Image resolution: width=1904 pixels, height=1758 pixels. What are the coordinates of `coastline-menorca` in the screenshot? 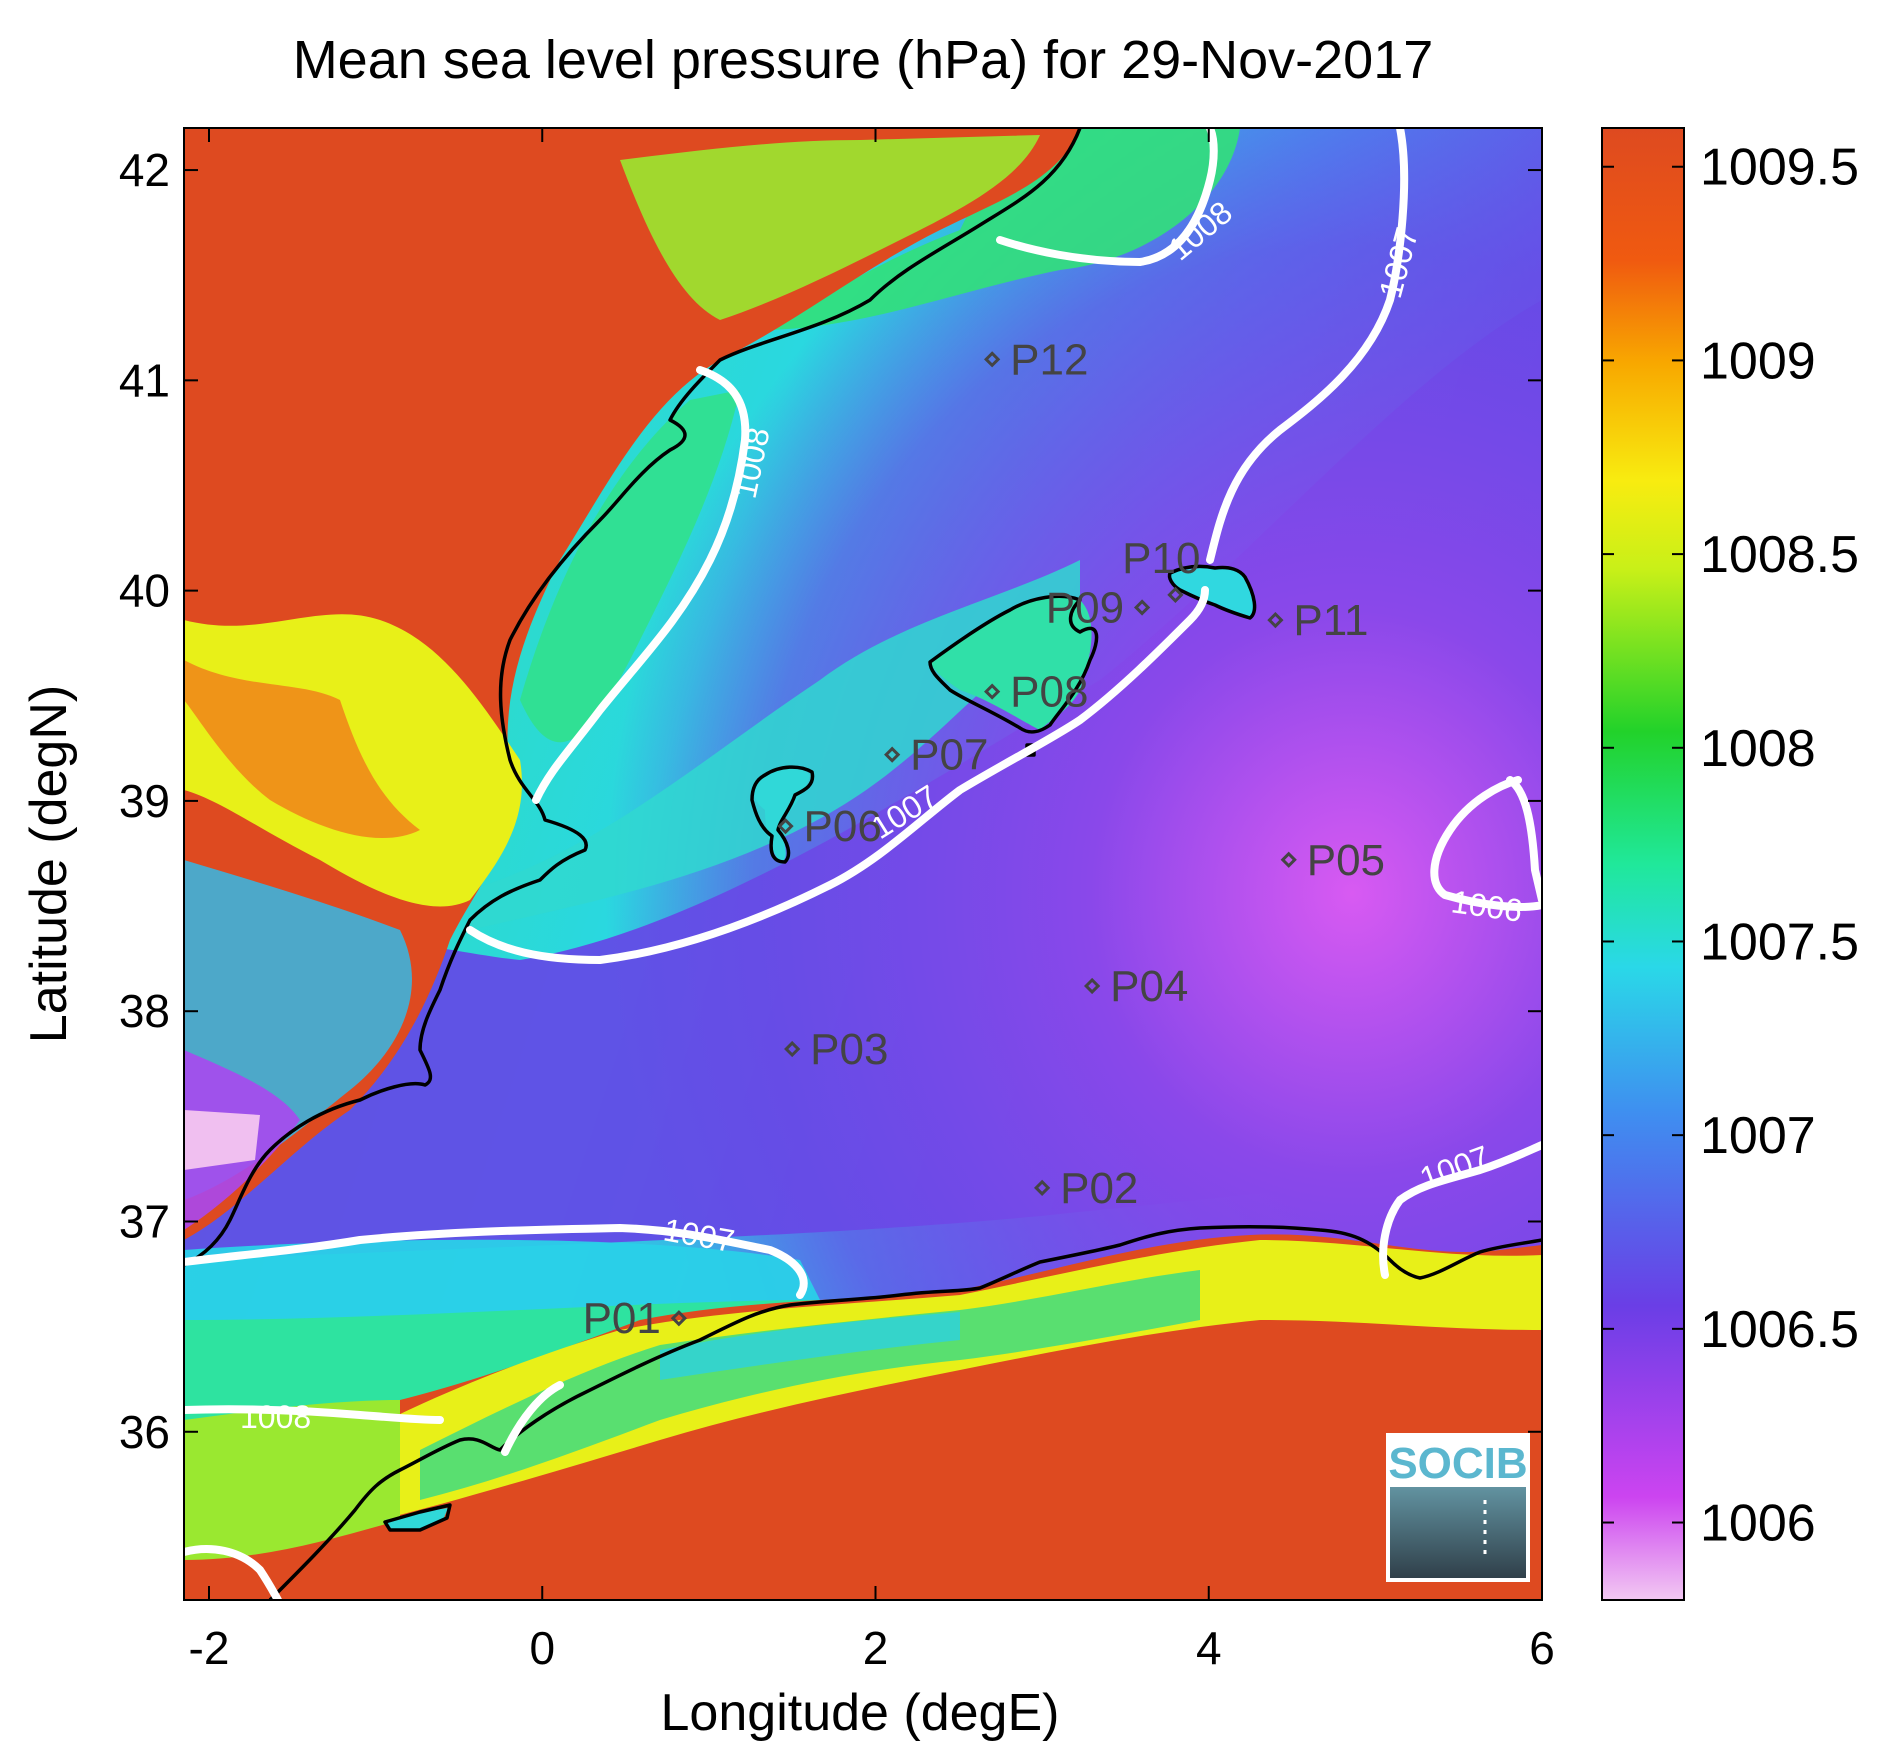 It's located at (1212, 592).